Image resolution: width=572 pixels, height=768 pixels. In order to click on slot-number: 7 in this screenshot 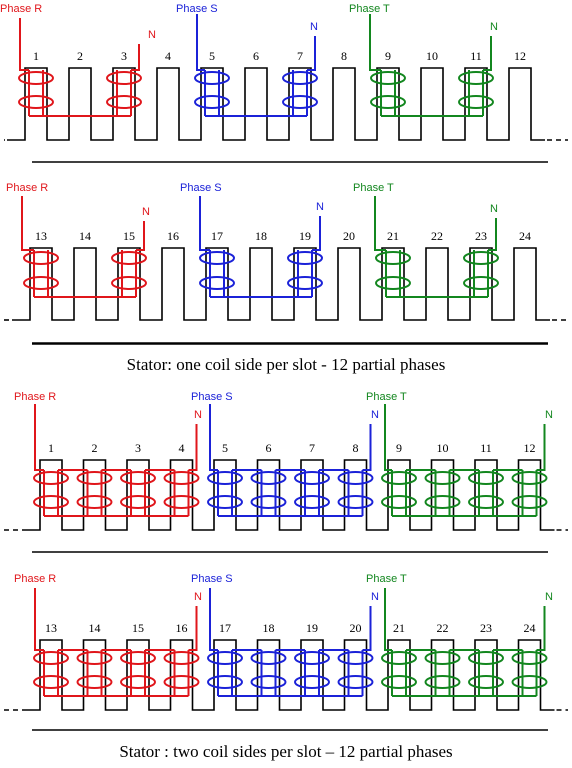, I will do `click(312, 448)`.